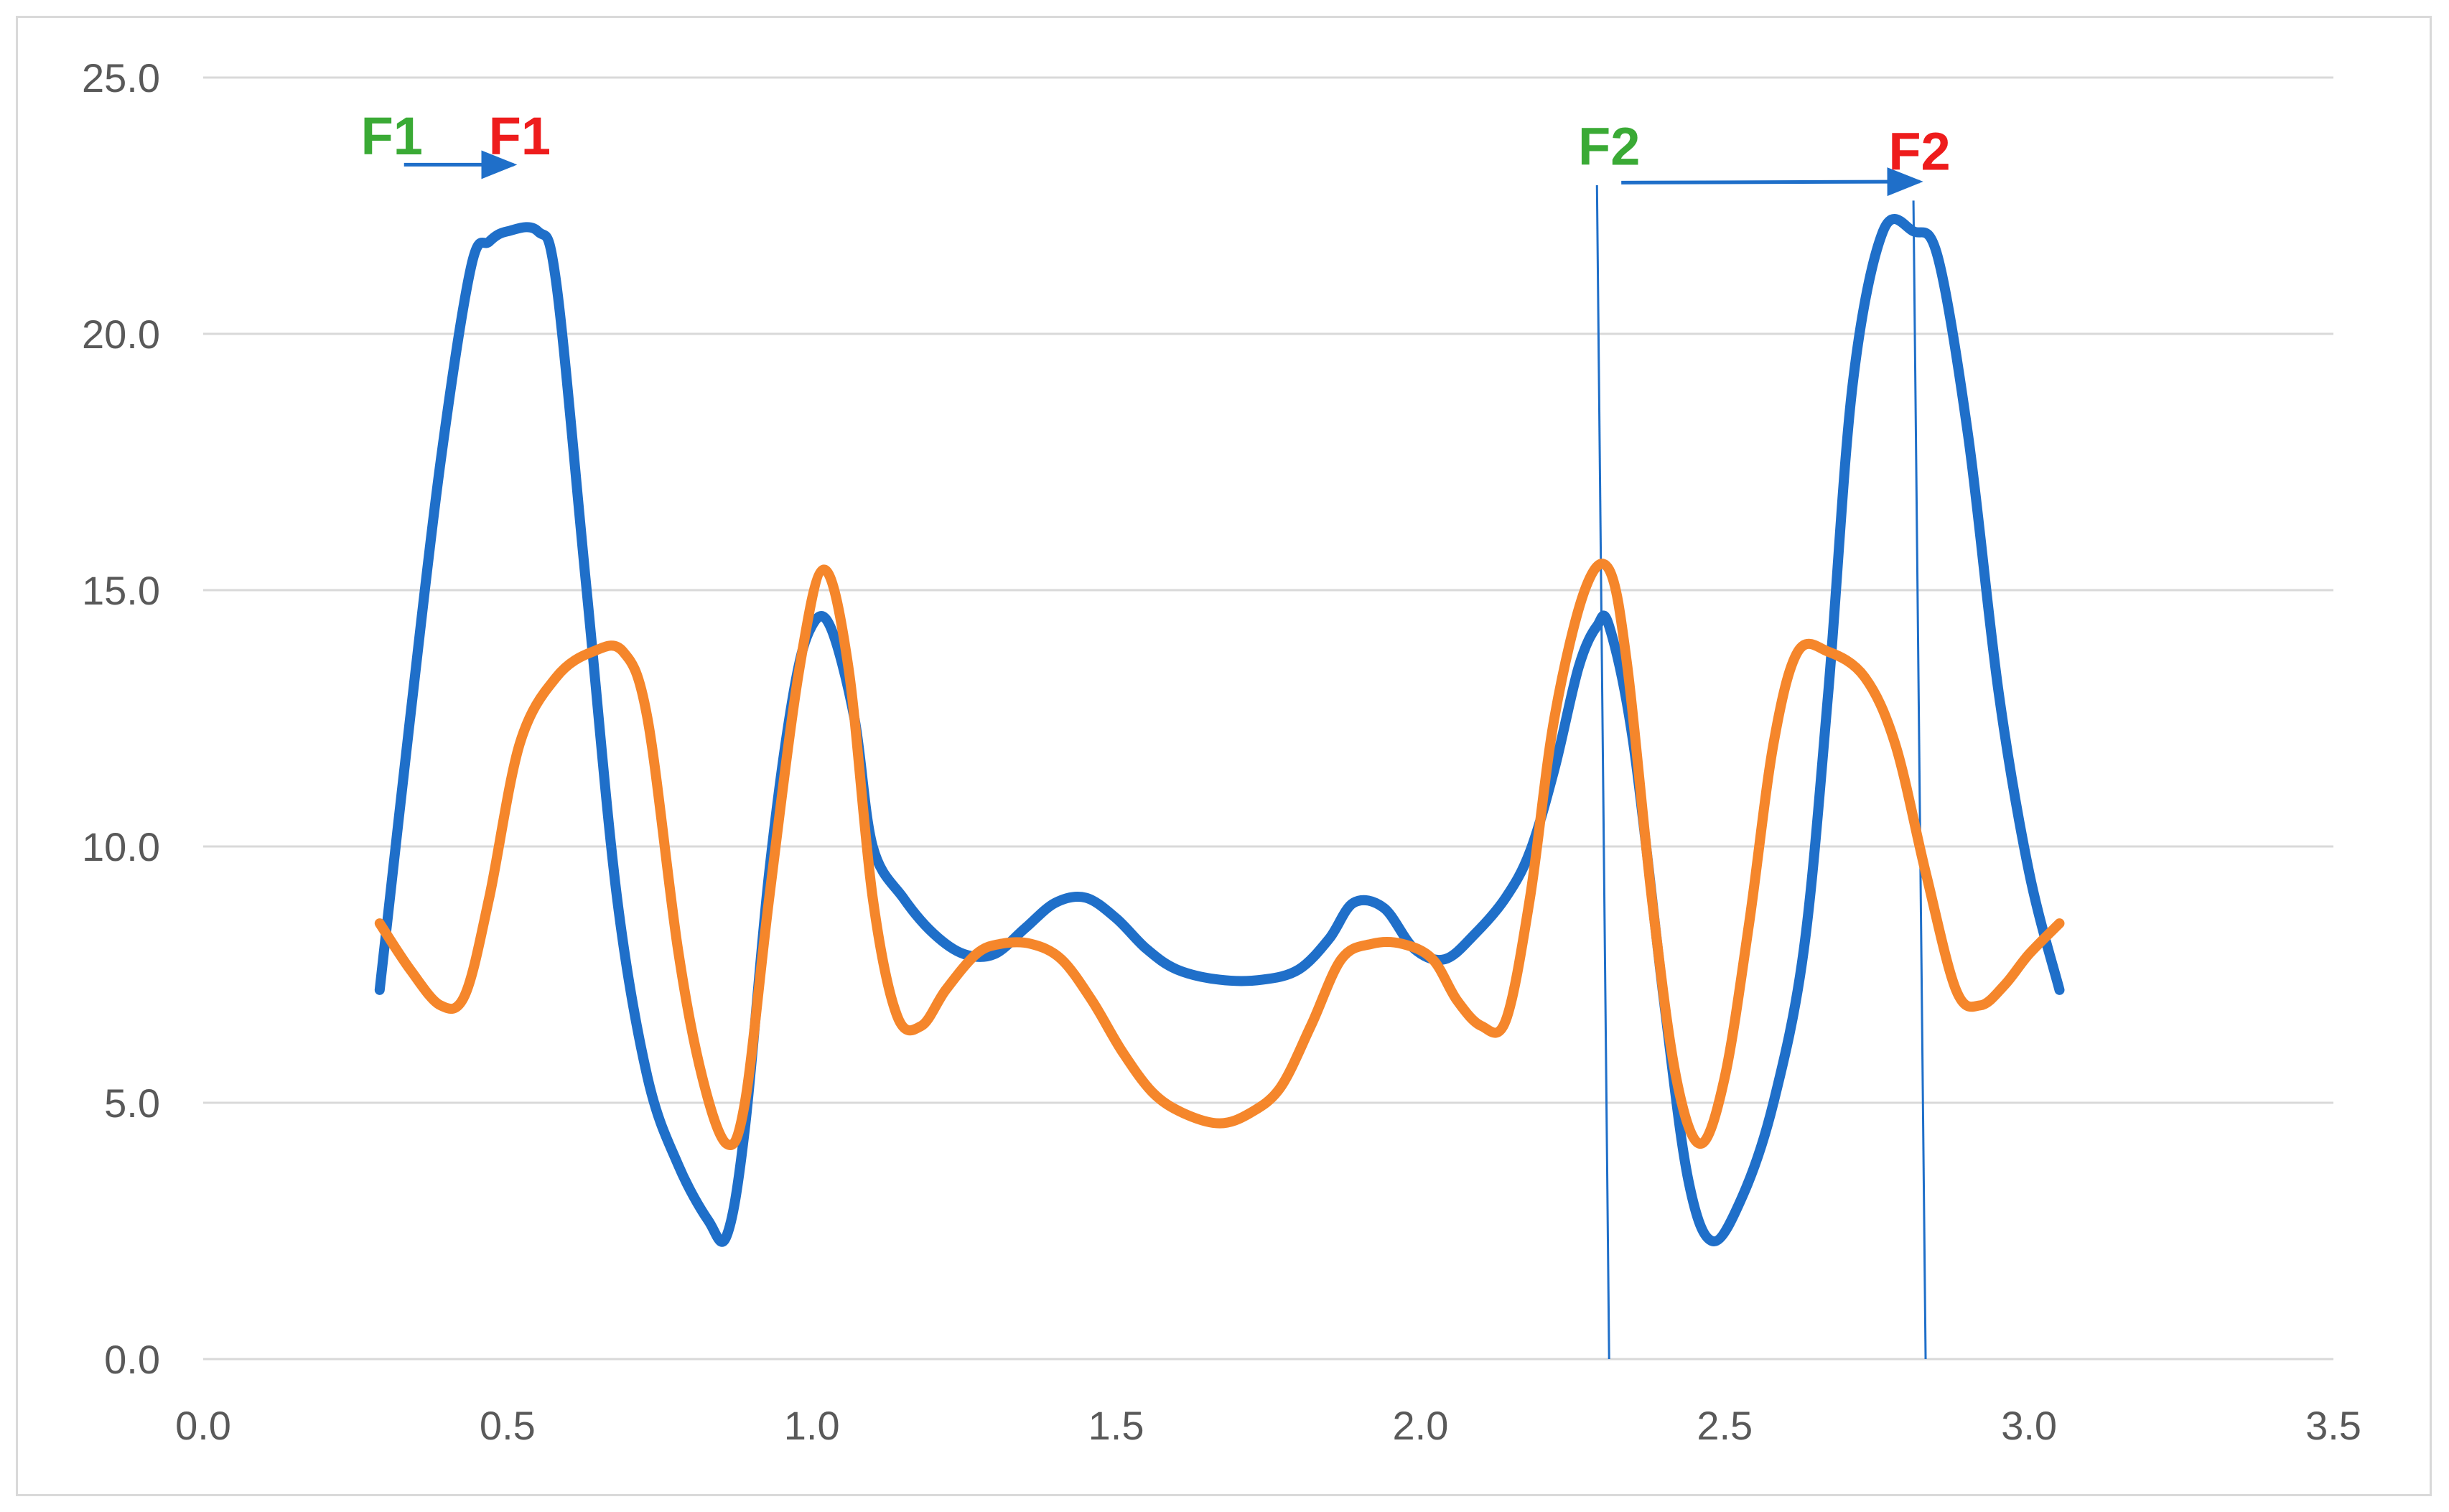 The width and height of the screenshot is (2449, 1512). Describe the element at coordinates (508, 1425) in the screenshot. I see `x-tick-label: 0.5` at that location.